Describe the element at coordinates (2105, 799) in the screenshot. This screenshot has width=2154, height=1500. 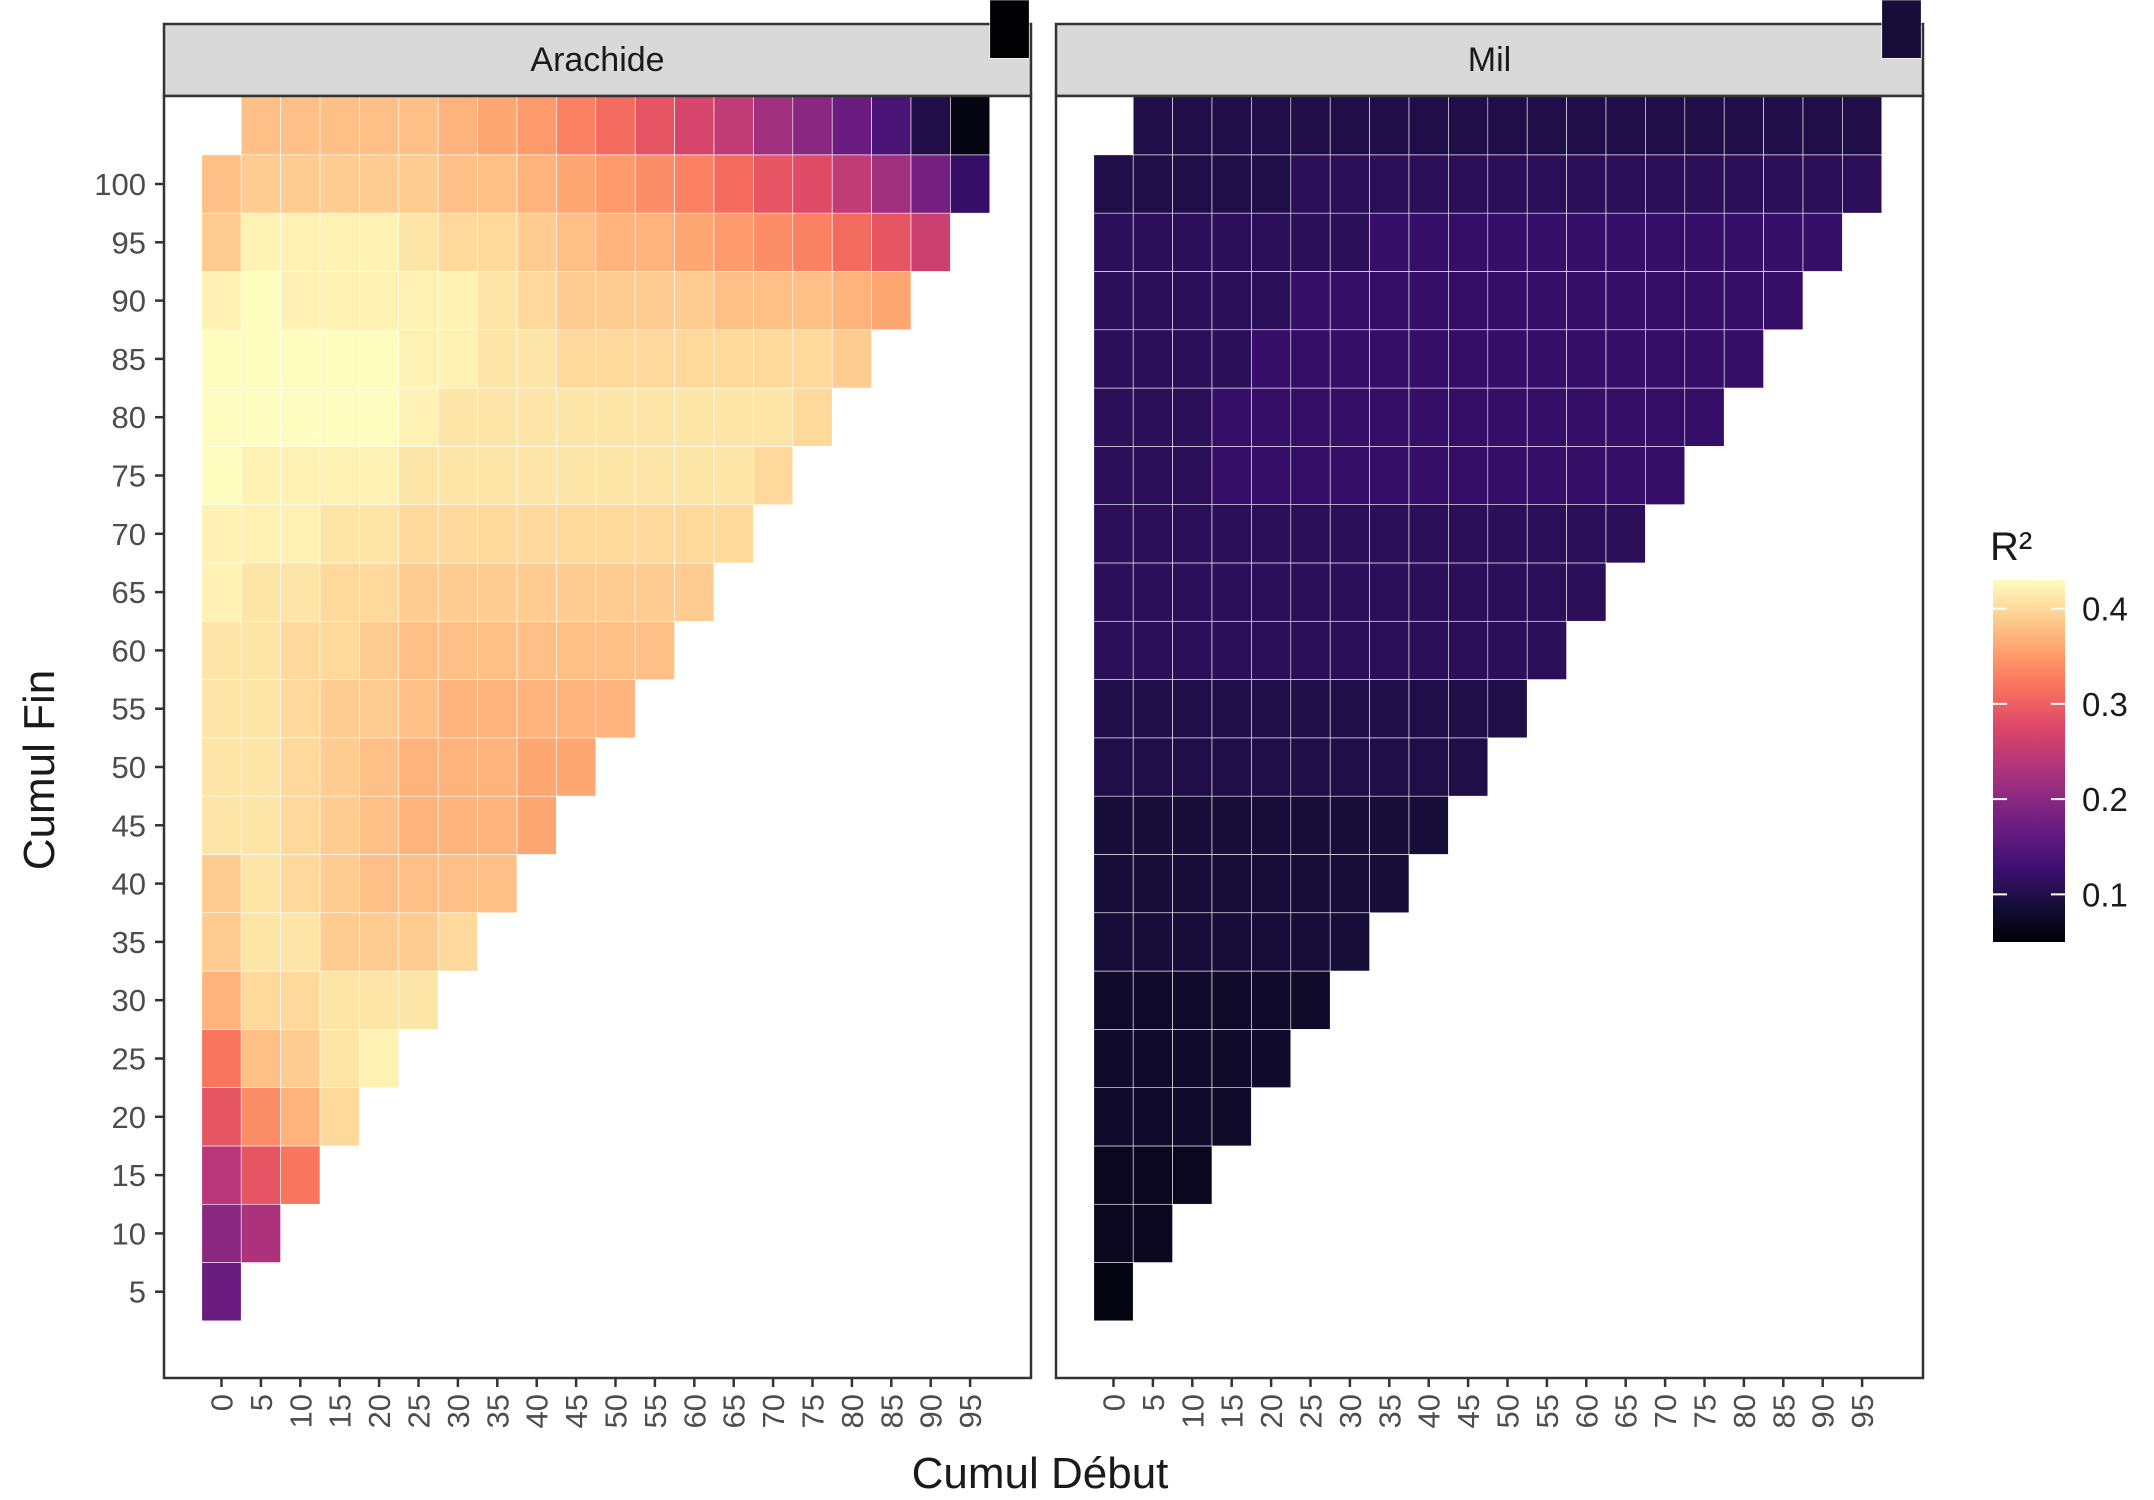
I see `legend-tick-label: 0.2` at that location.